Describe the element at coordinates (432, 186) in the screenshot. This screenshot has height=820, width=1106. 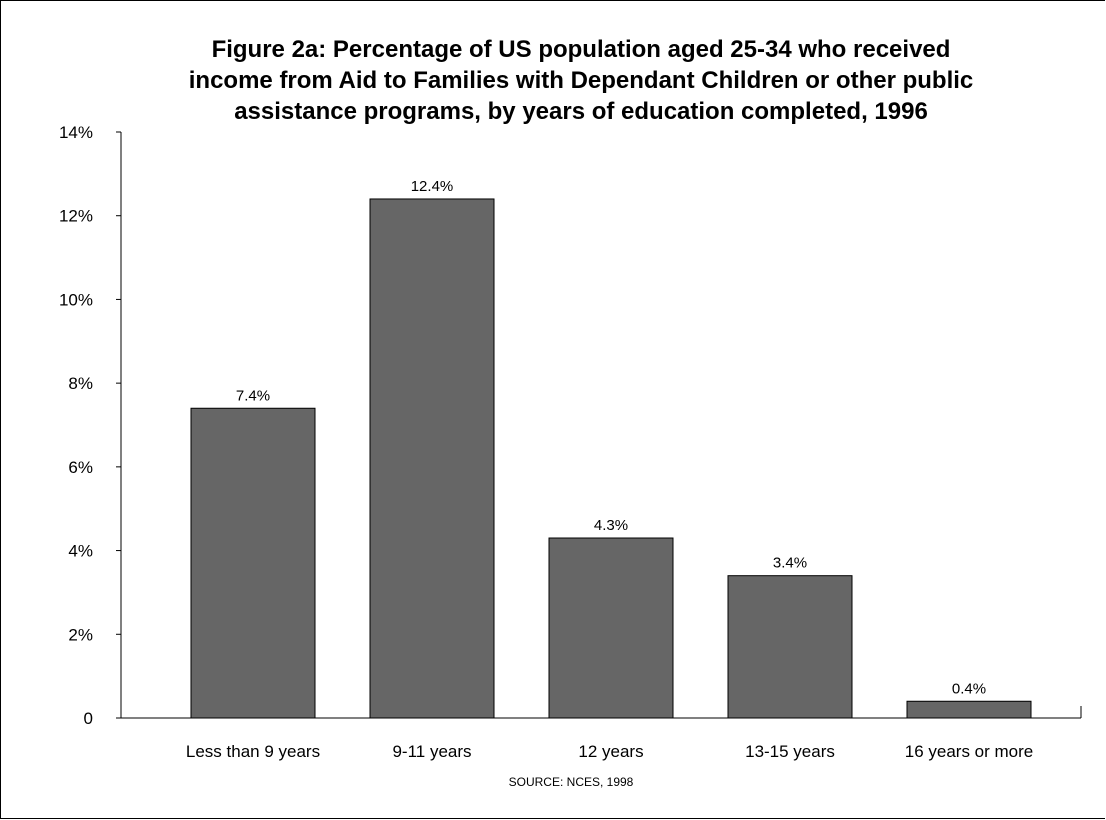
I see `bar-value-label: 12.4%` at that location.